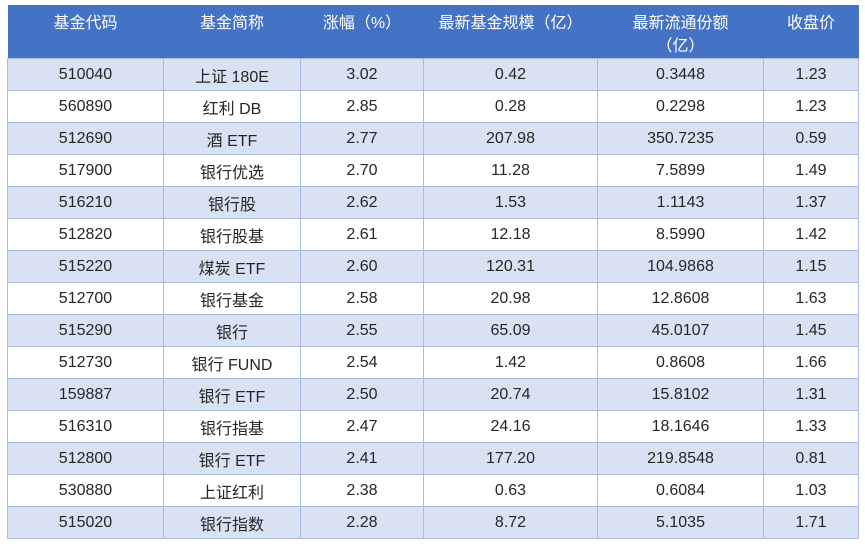 This screenshot has height=549, width=865. I want to click on cell-circulating-shares: 0.2298, so click(680, 106).